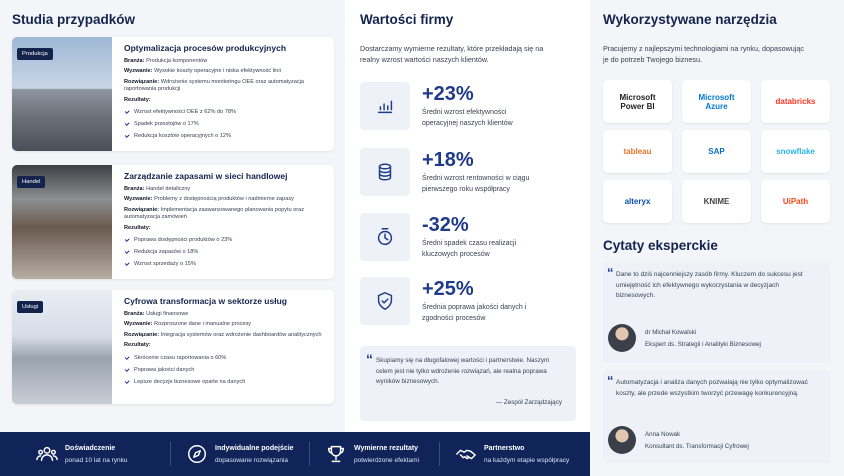 The image size is (844, 476). I want to click on case-value: Rozproszone dane i manualne procesy, so click(203, 324).